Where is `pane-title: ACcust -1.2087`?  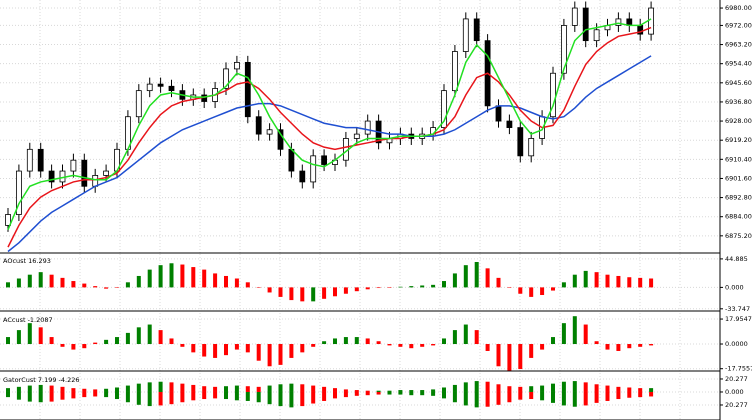
pane-title: ACcust -1.2087 is located at coordinates (28, 320).